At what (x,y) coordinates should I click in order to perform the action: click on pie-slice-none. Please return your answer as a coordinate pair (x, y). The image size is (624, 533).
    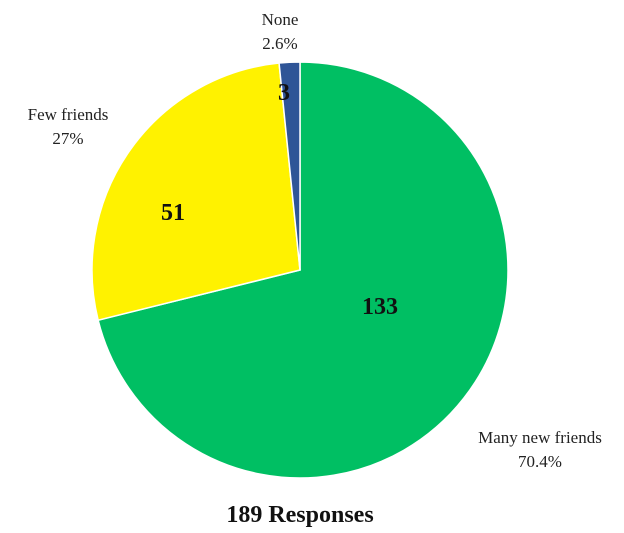
    Looking at the image, I should click on (289, 166).